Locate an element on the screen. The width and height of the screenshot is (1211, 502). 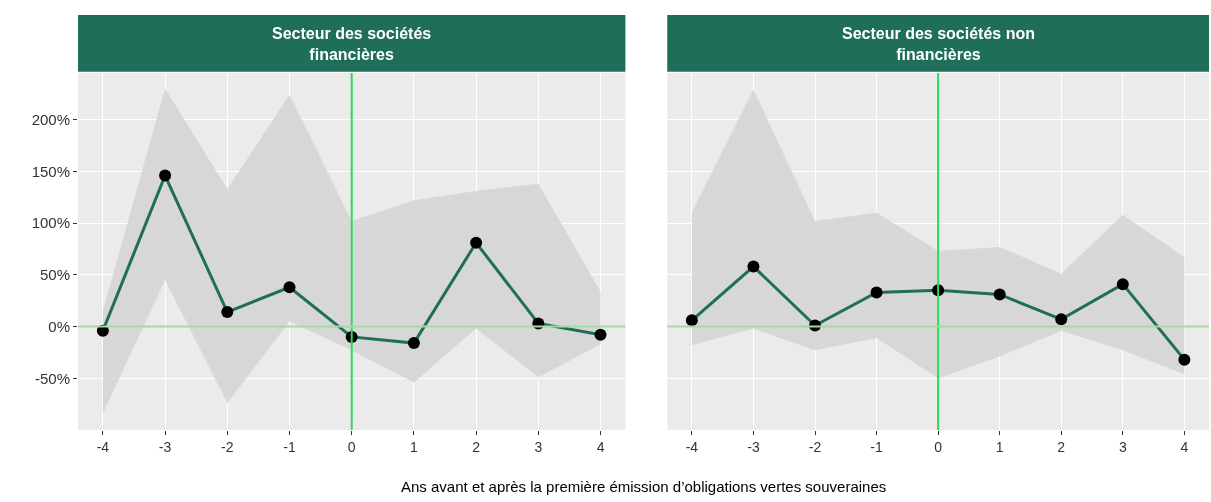
y-tick-label: 0% is located at coordinates (59, 326).